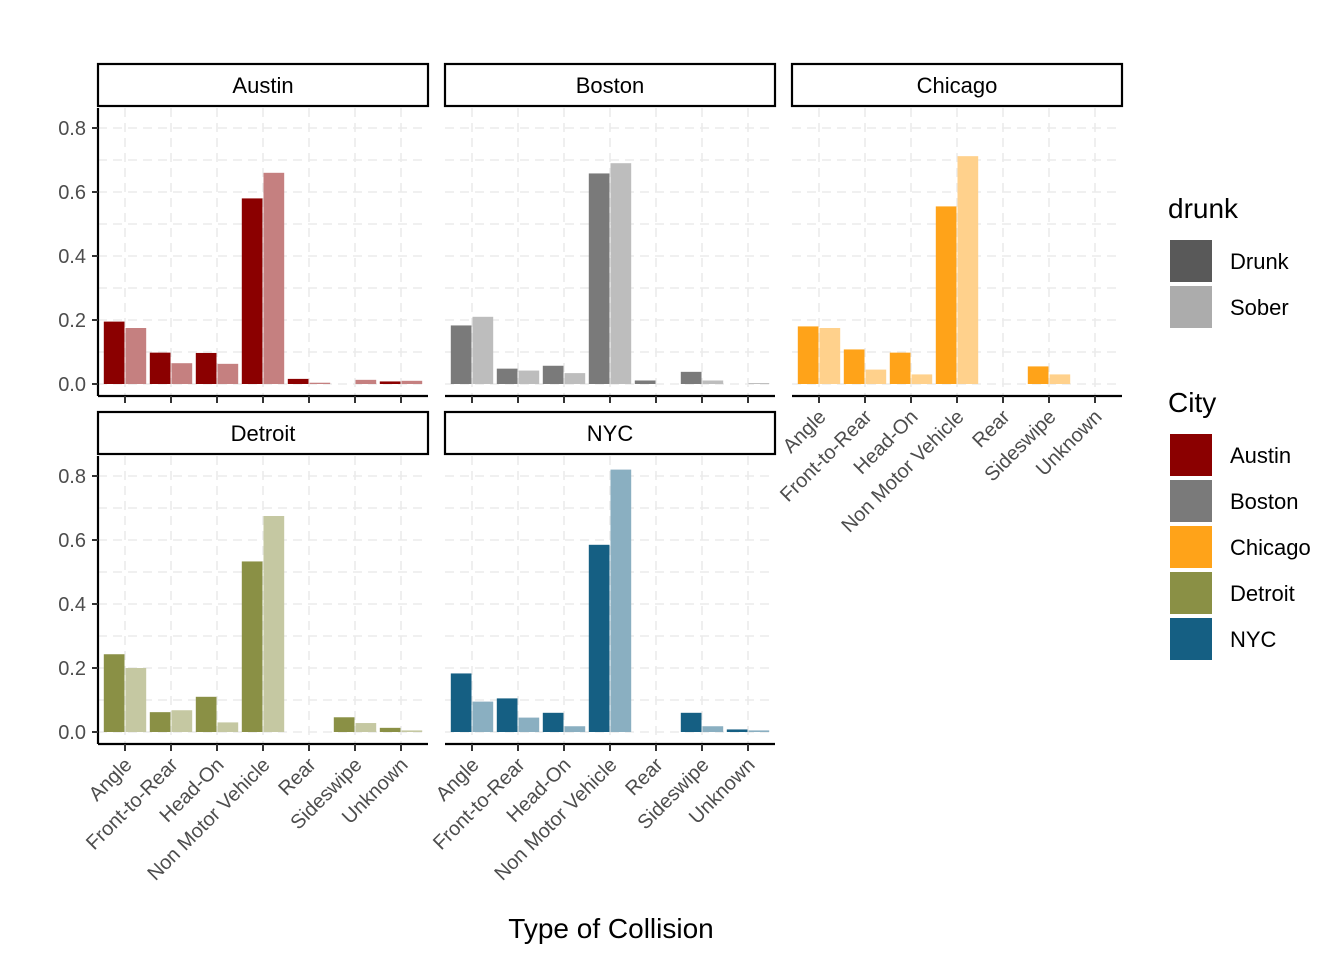 Image resolution: width=1344 pixels, height=960 pixels. What do you see at coordinates (344, 724) in the screenshot?
I see `bar-detroit-sideswipe-drunk` at bounding box center [344, 724].